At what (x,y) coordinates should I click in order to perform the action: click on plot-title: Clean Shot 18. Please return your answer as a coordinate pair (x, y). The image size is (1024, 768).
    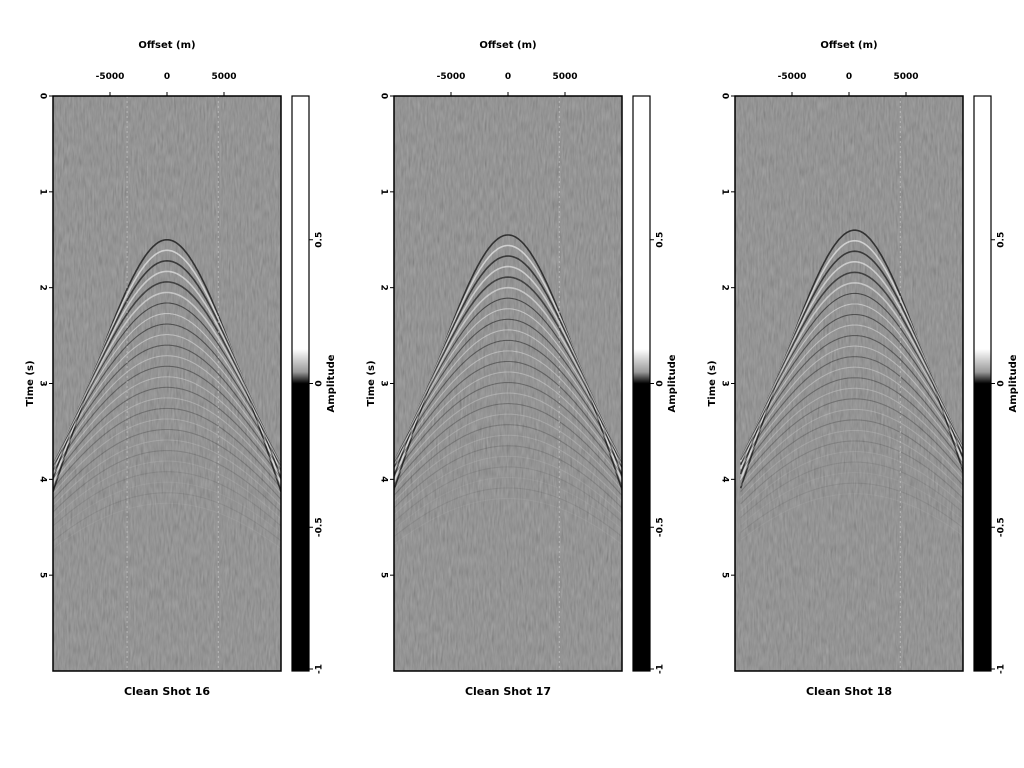
    Looking at the image, I should click on (849, 691).